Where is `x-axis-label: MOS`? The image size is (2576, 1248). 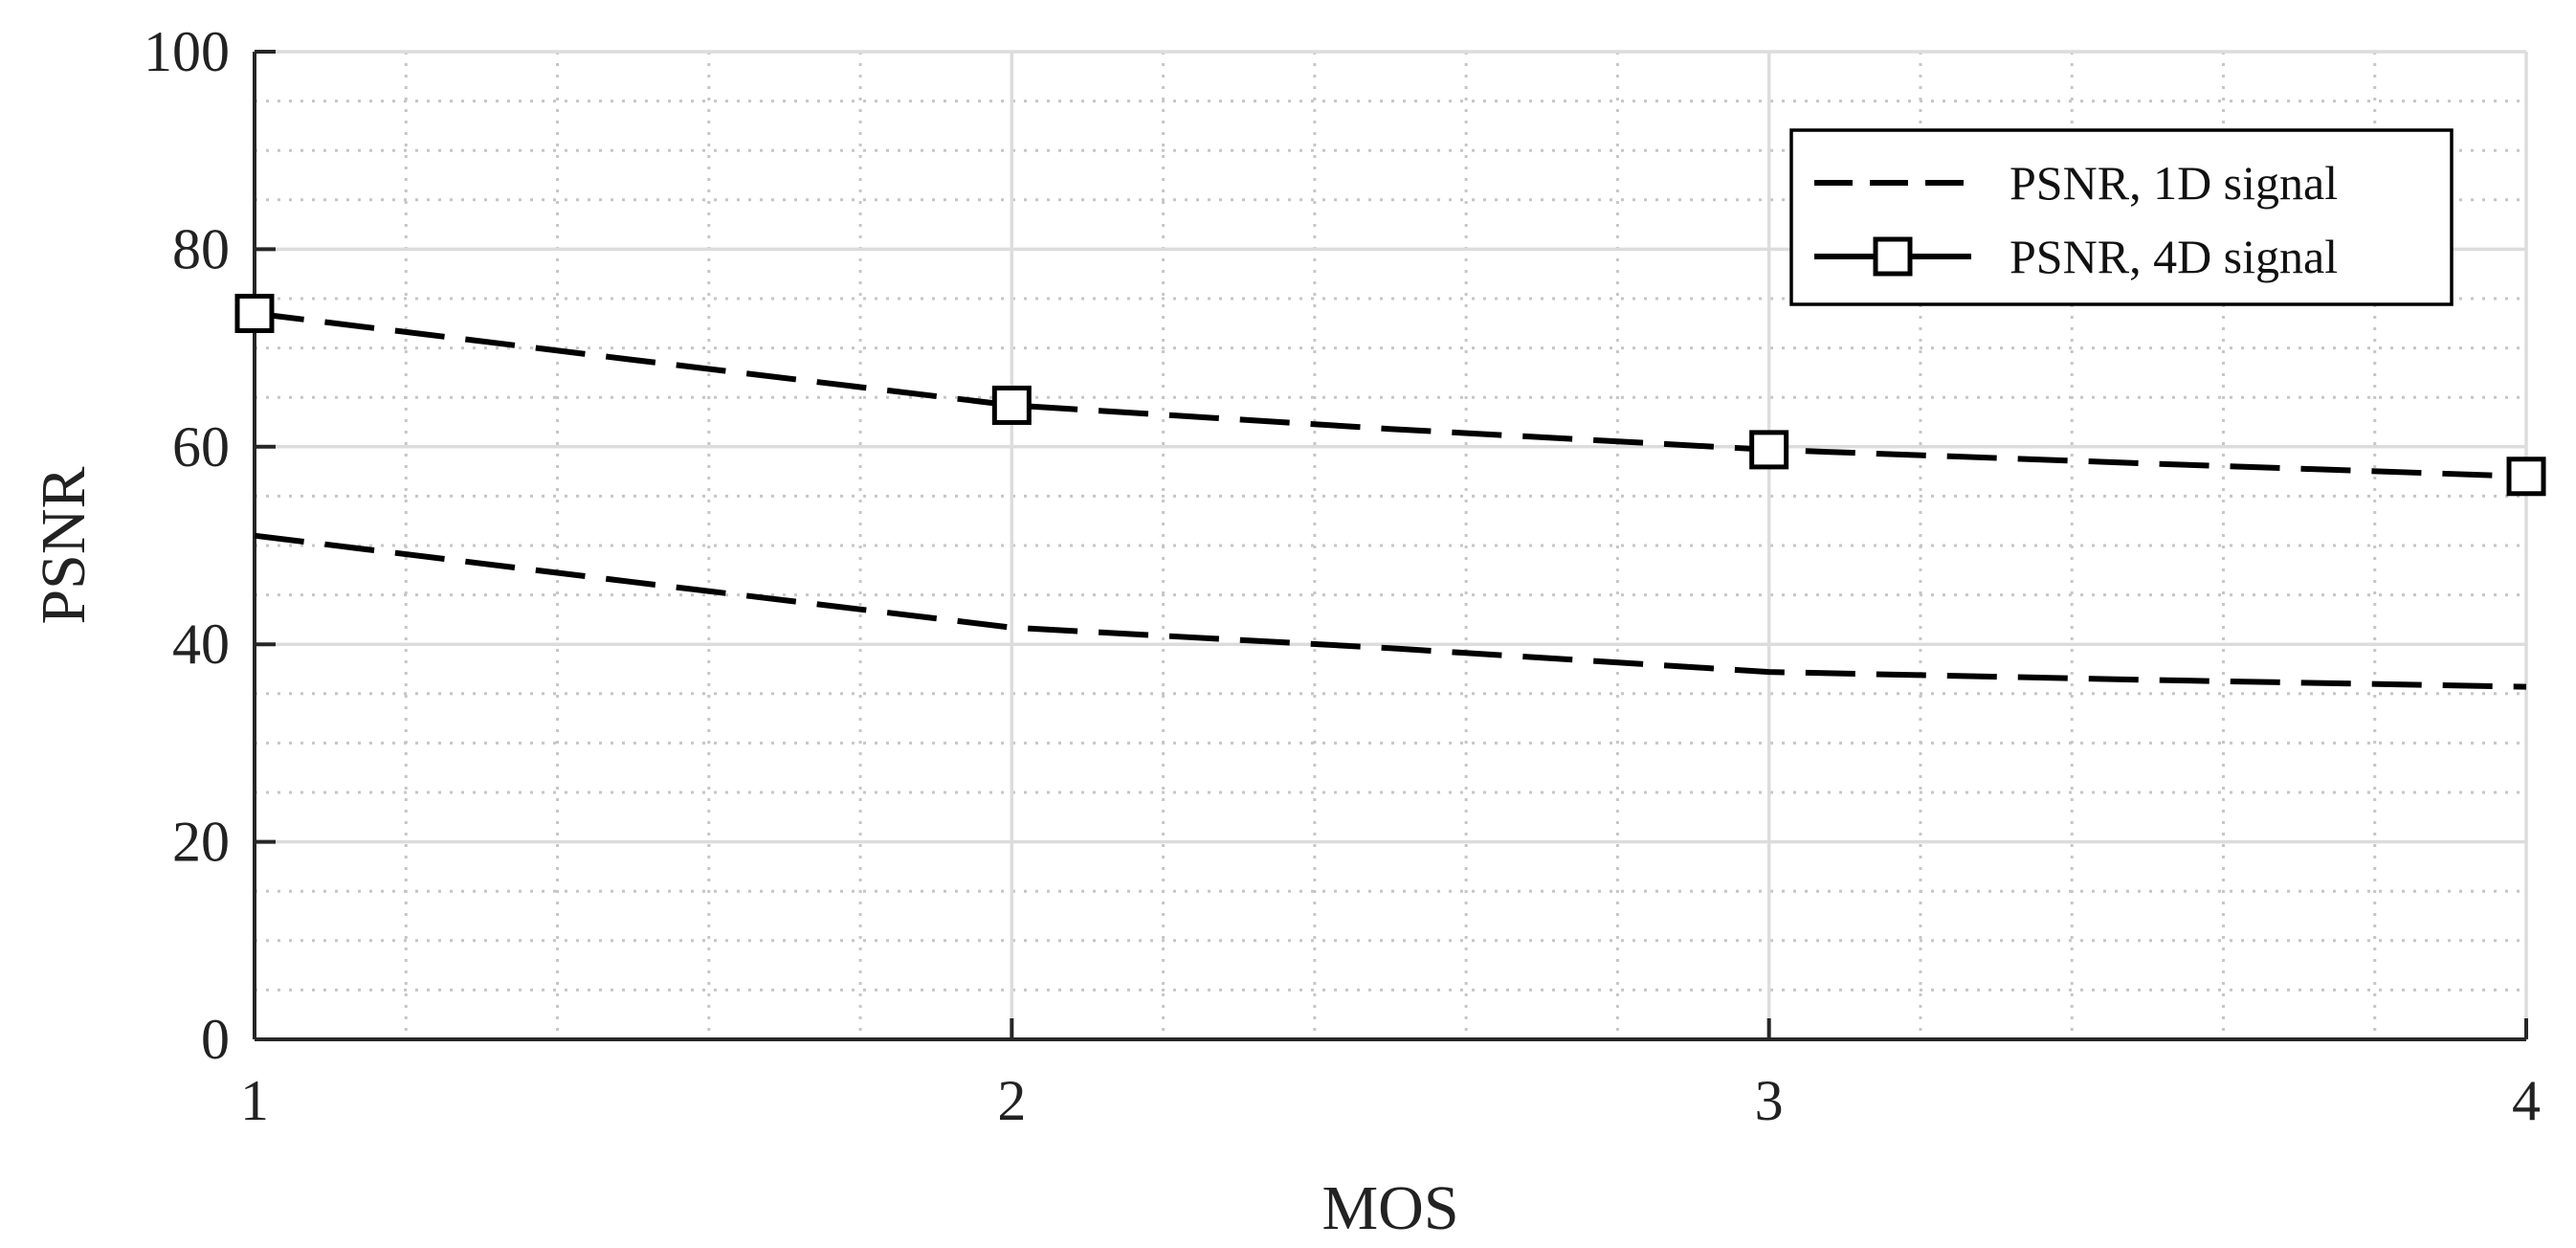
x-axis-label: MOS is located at coordinates (1389, 1208).